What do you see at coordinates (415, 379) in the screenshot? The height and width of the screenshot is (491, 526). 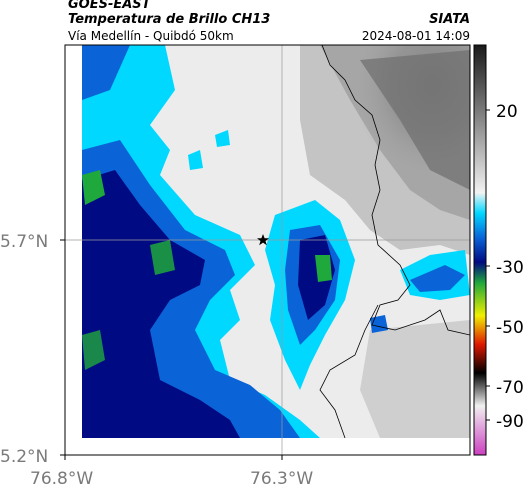 I see `warm-cloud-south` at bounding box center [415, 379].